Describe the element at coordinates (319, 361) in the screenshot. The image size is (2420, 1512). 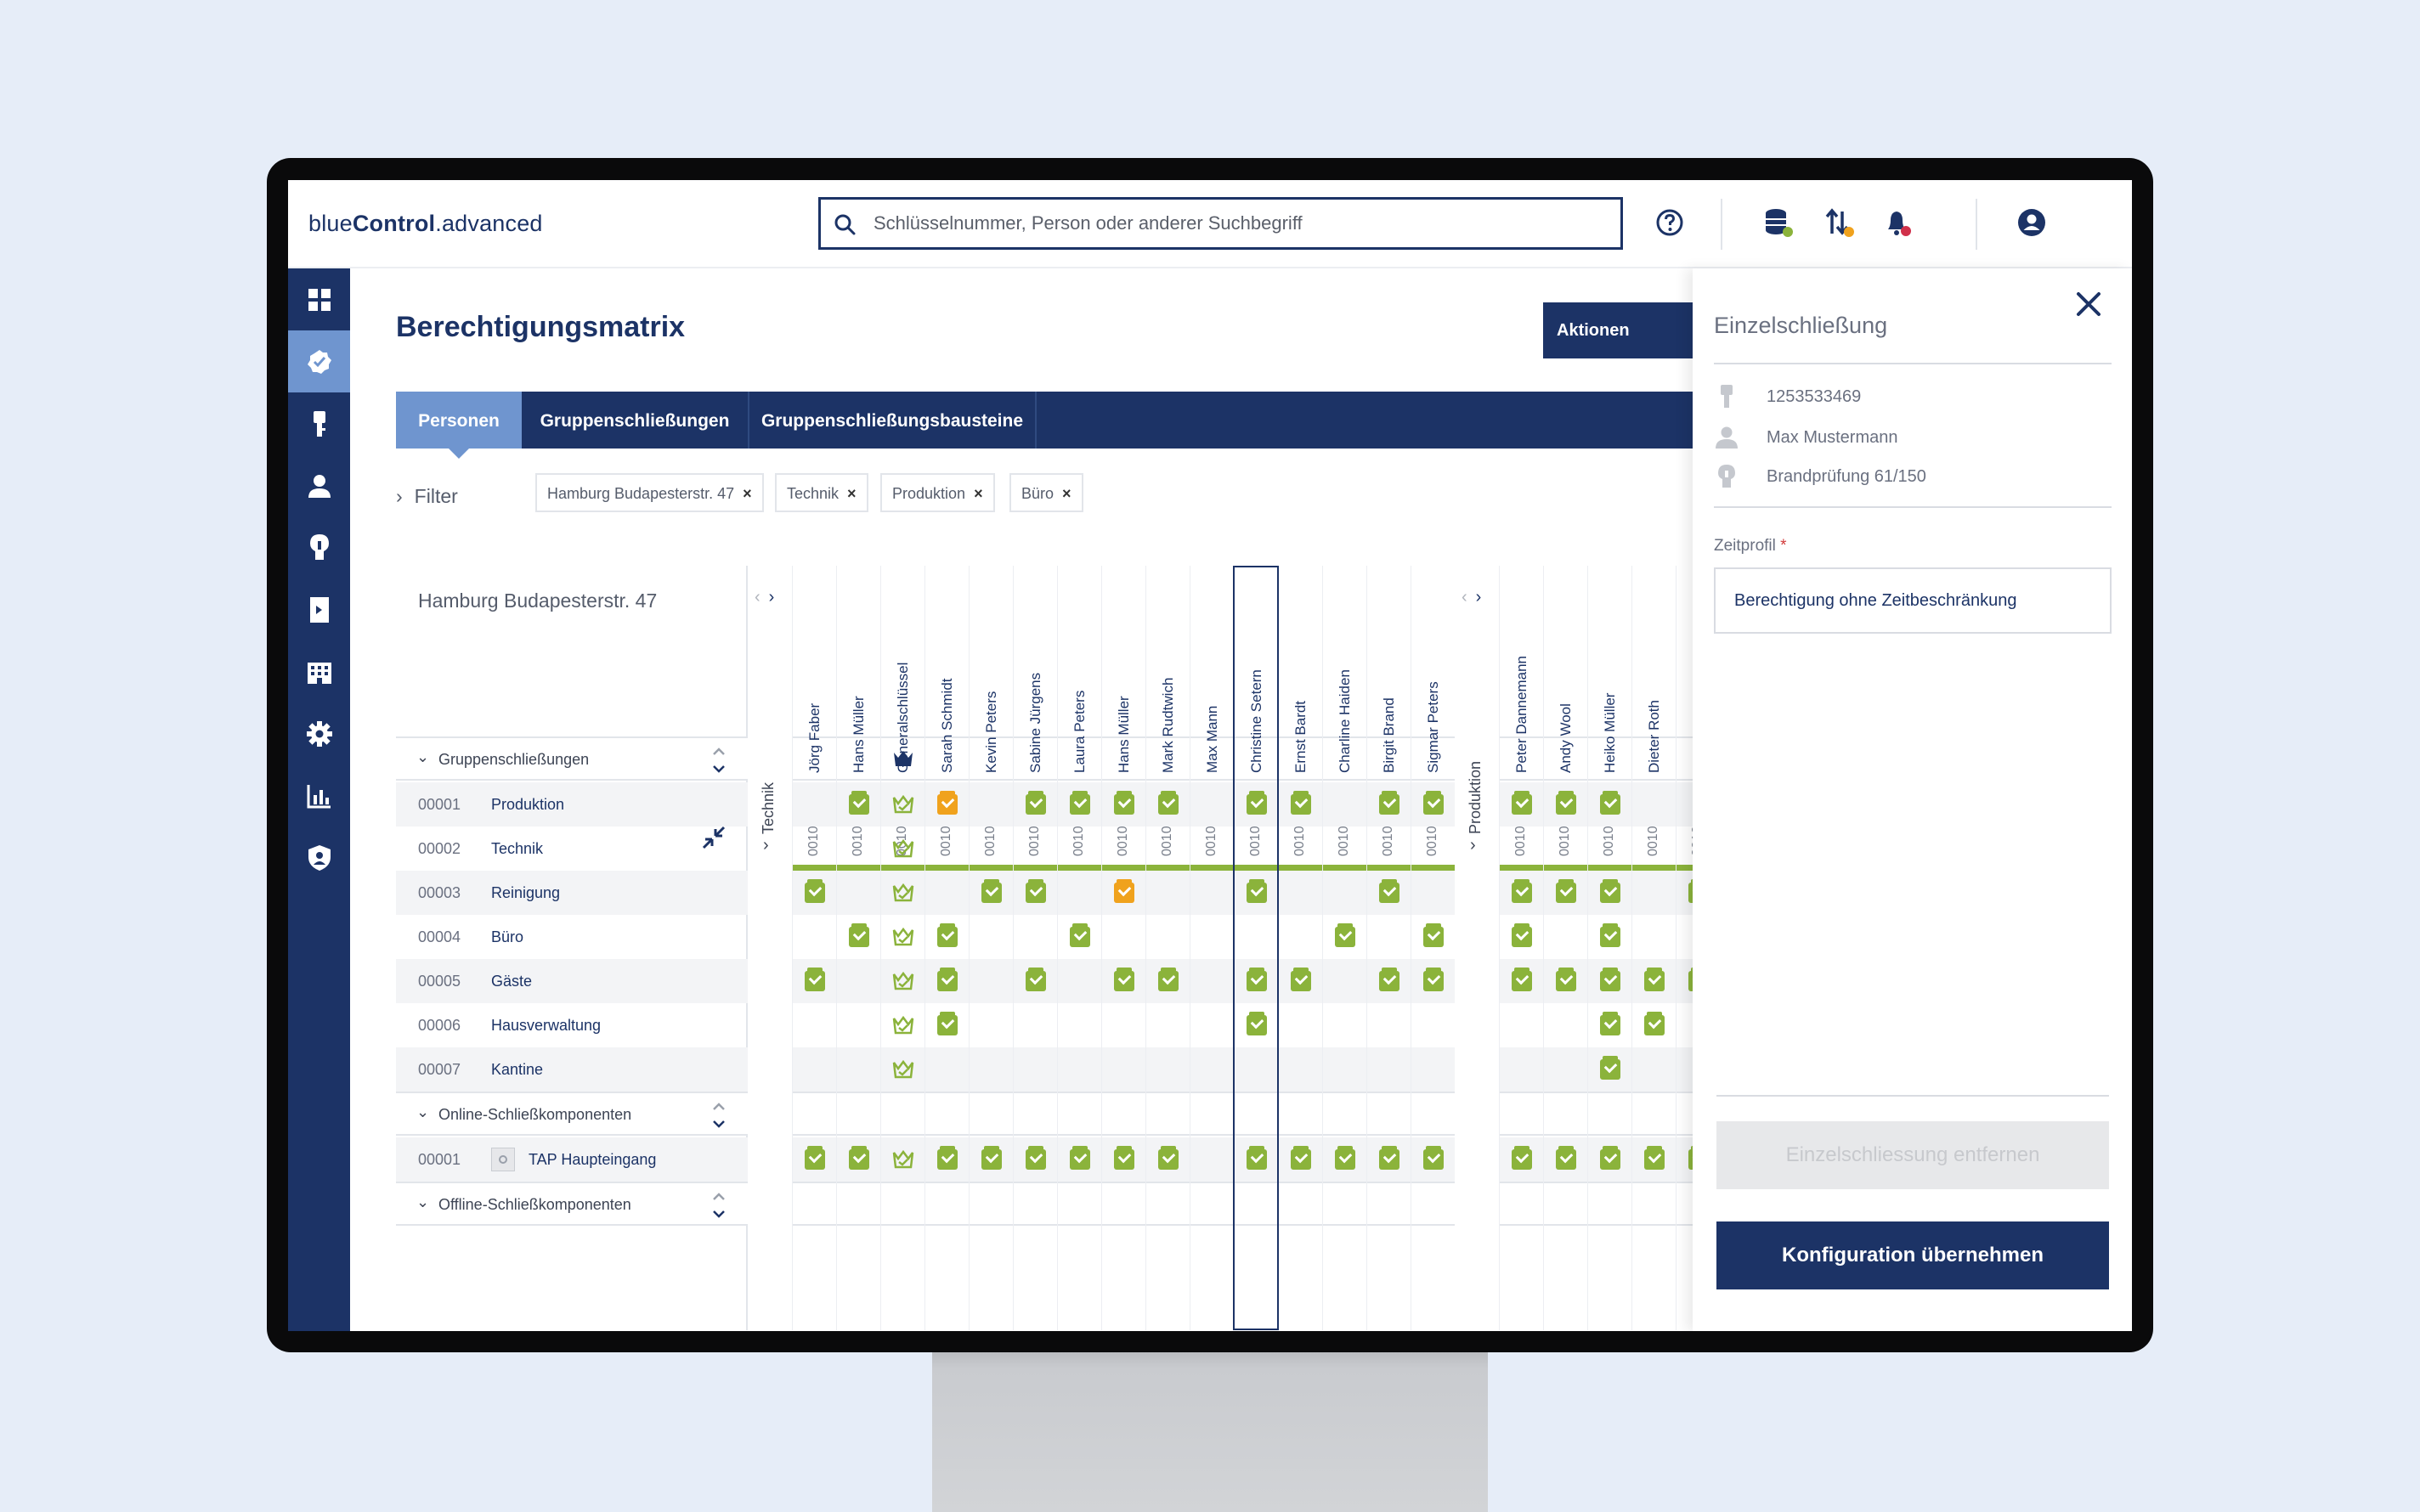
I see `nav-permissions` at that location.